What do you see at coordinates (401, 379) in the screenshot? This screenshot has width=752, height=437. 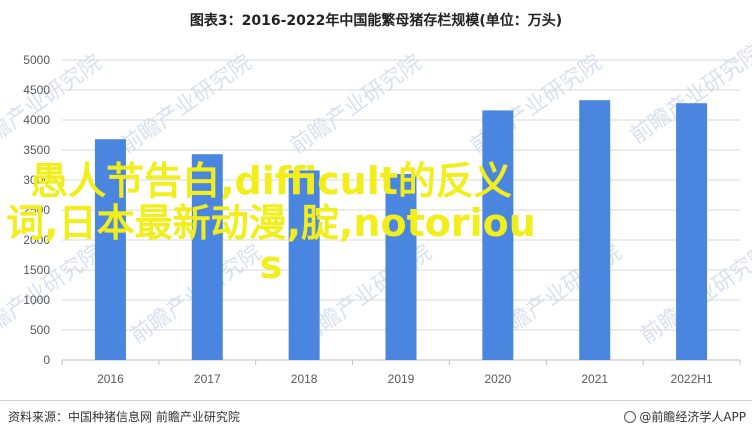 I see `x-tick-label: 2019` at bounding box center [401, 379].